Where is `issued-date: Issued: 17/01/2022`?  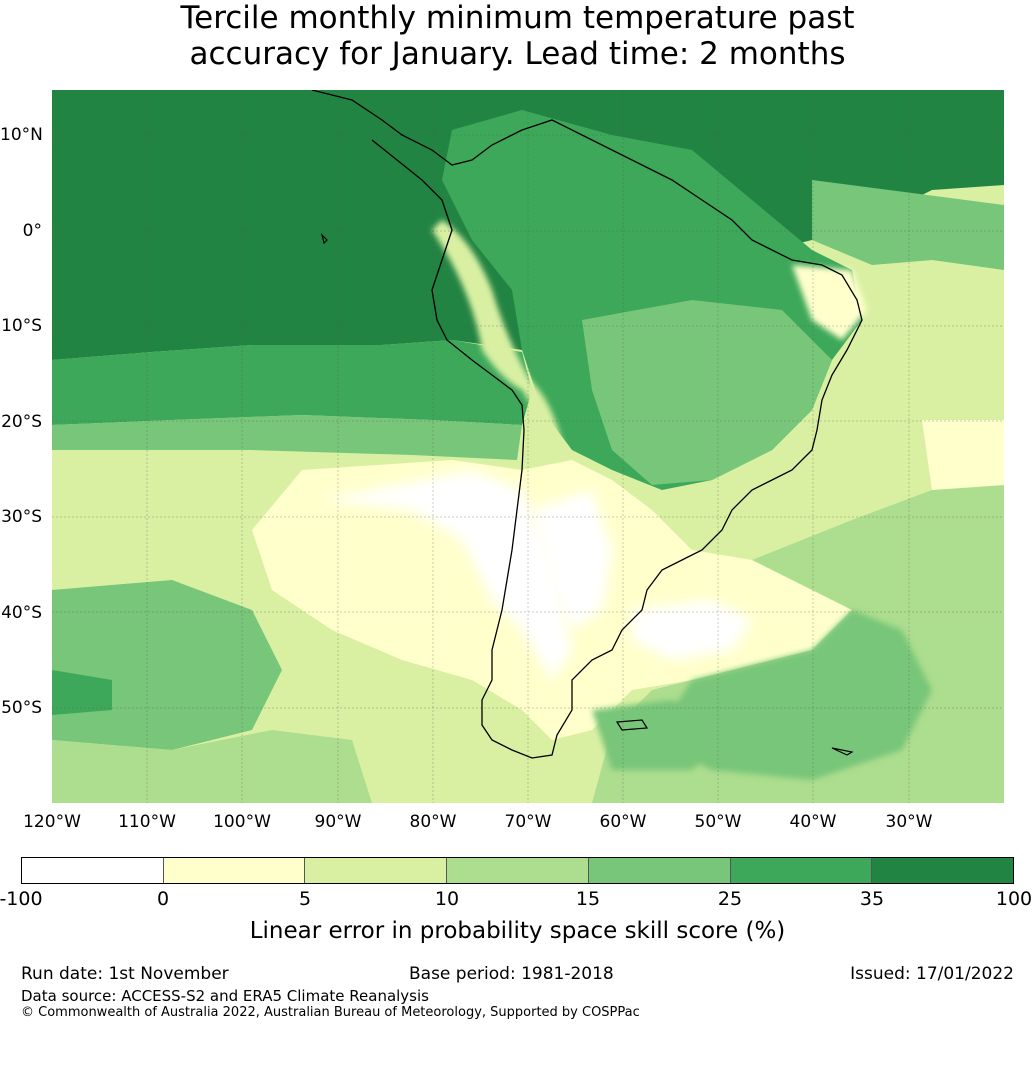
issued-date: Issued: 17/01/2022 is located at coordinates (932, 974).